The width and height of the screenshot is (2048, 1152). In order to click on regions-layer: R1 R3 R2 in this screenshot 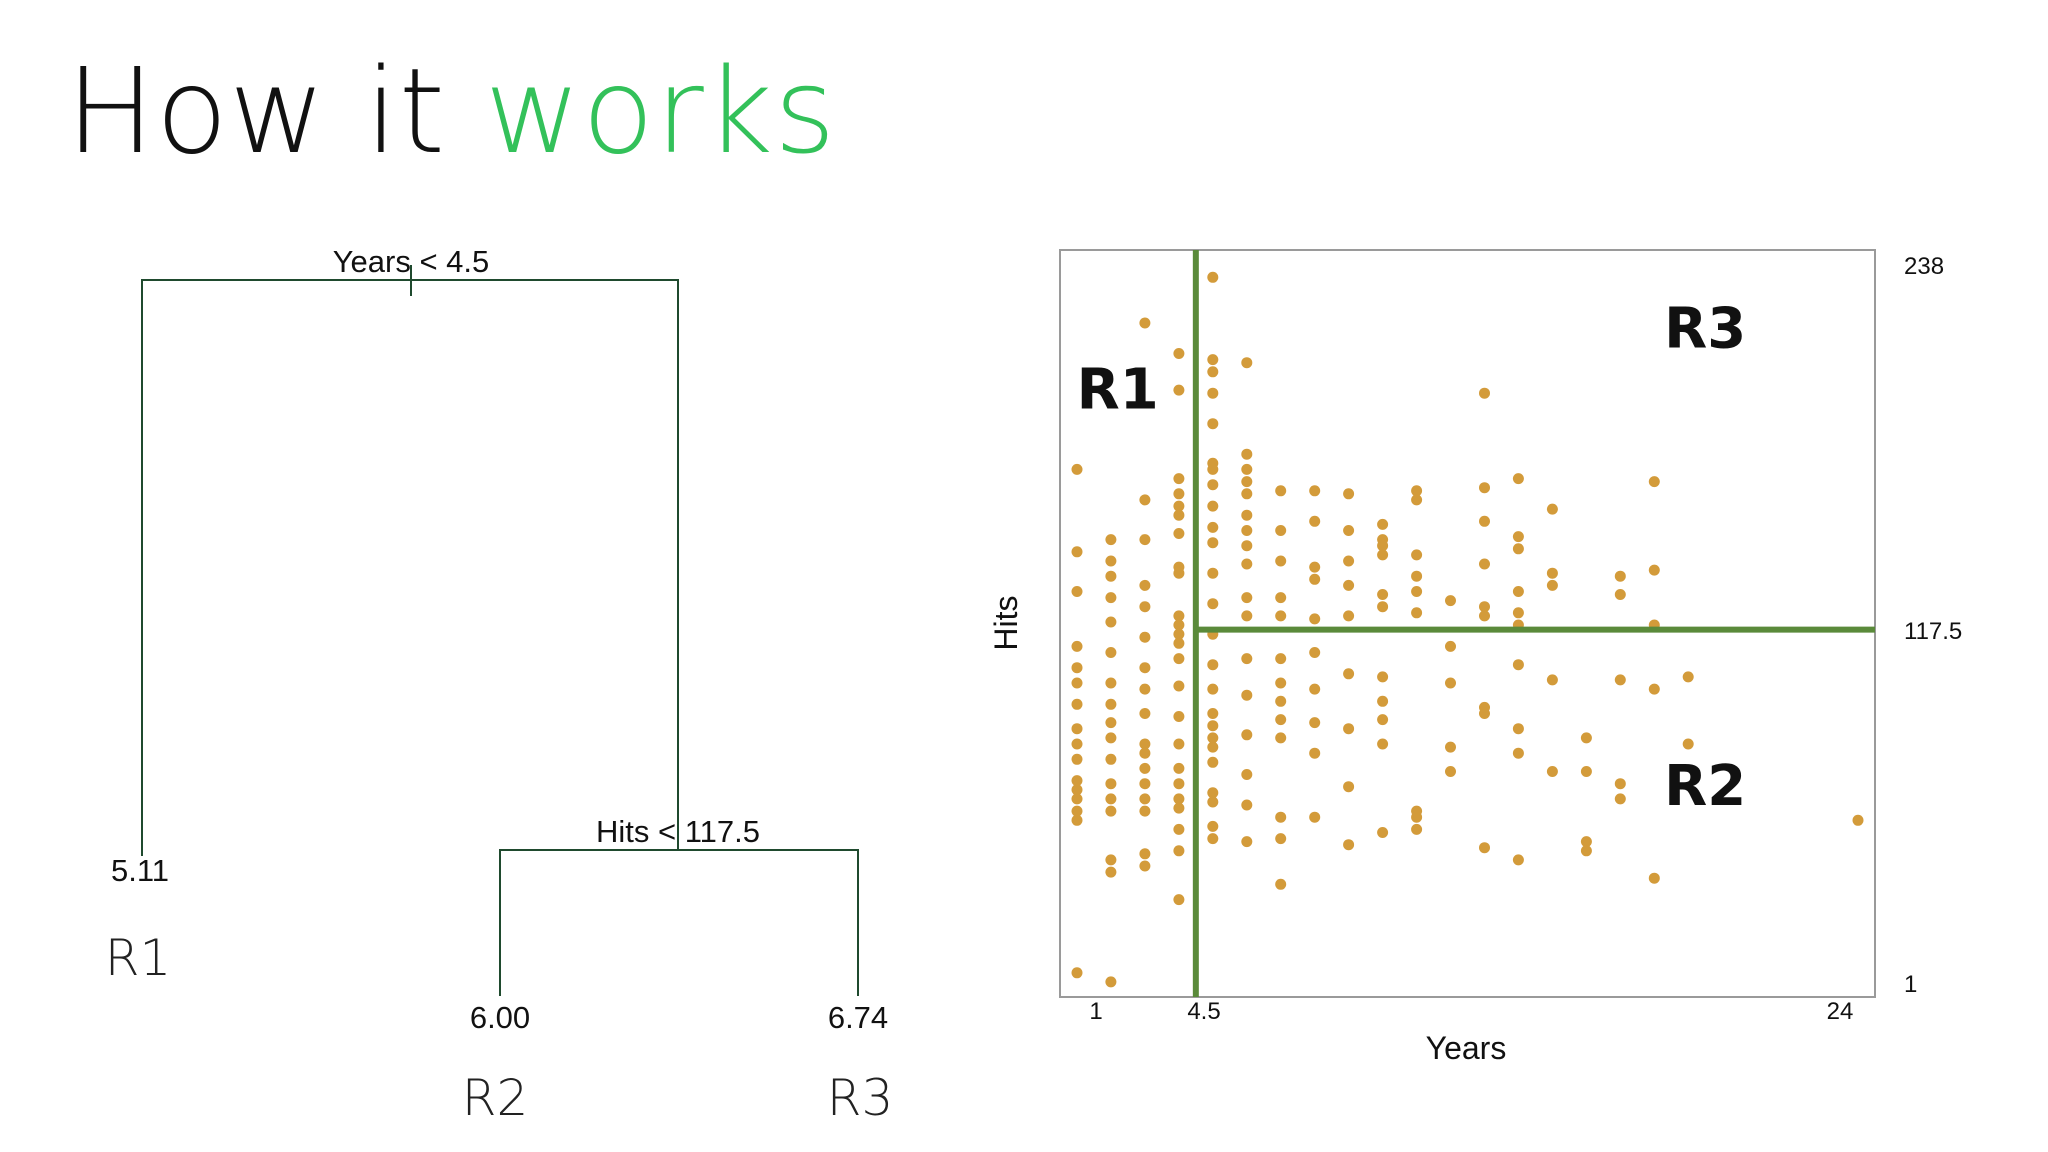, I will do `click(1412, 557)`.